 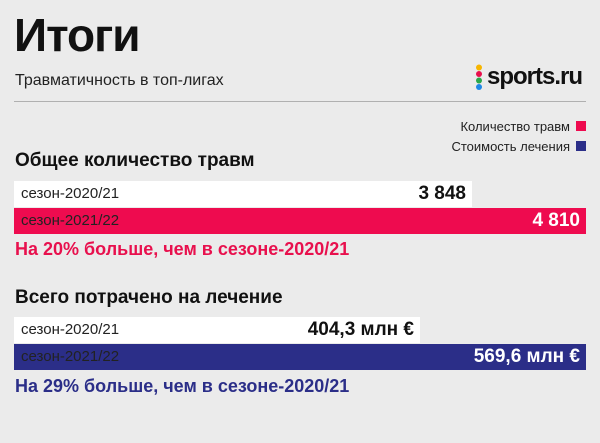 I want to click on bar-row-injuries-2021: сезон-2021/22 4 810, so click(x=300, y=221).